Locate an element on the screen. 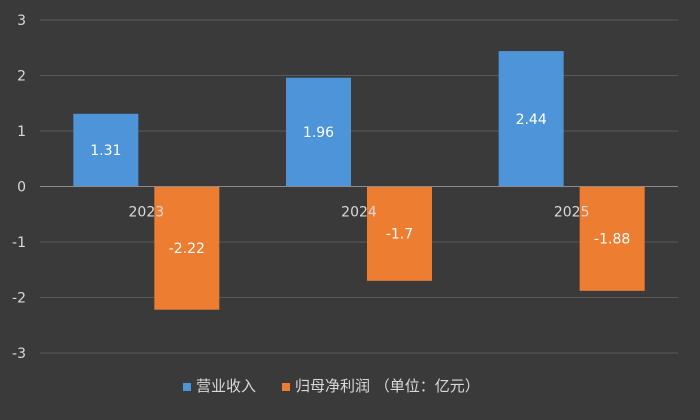 The image size is (700, 420). data-label: 2.44 is located at coordinates (531, 120).